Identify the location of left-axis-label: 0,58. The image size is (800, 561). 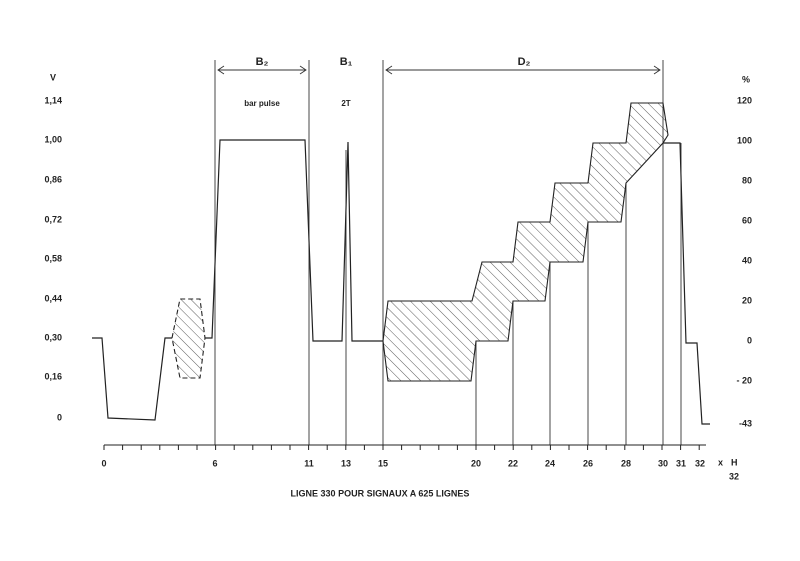
(53, 258).